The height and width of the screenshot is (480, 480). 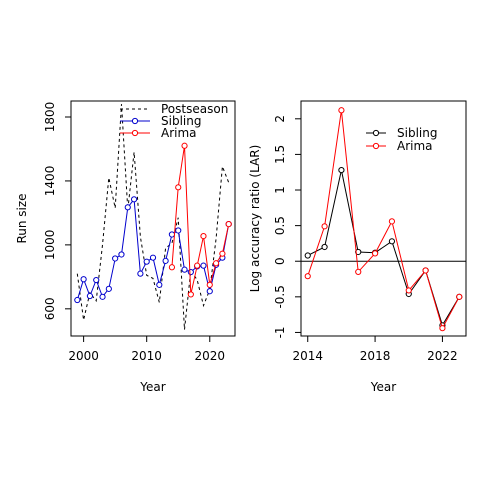 I want to click on x-tick-label: 2014, so click(x=307, y=356).